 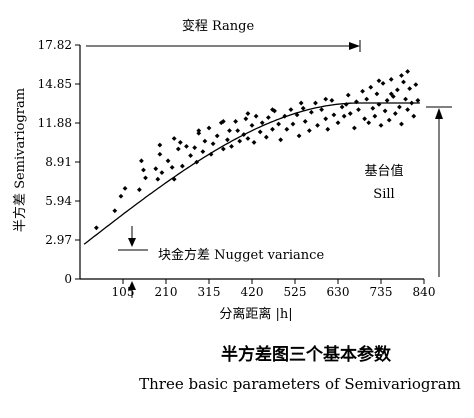 I want to click on y-axis-title: 半方差 Semivariogram, so click(x=20, y=160).